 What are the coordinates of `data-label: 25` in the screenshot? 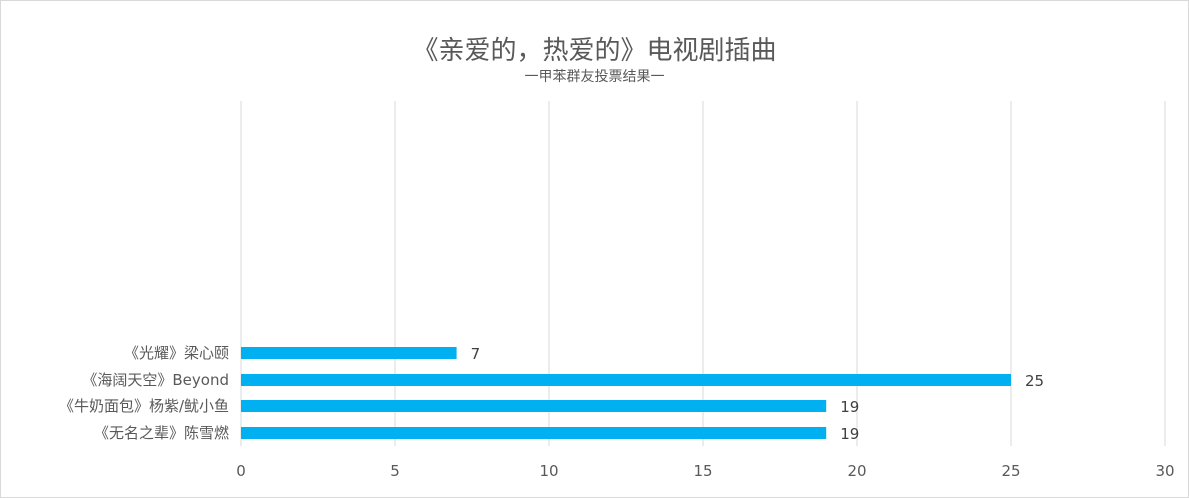 It's located at (1034, 381).